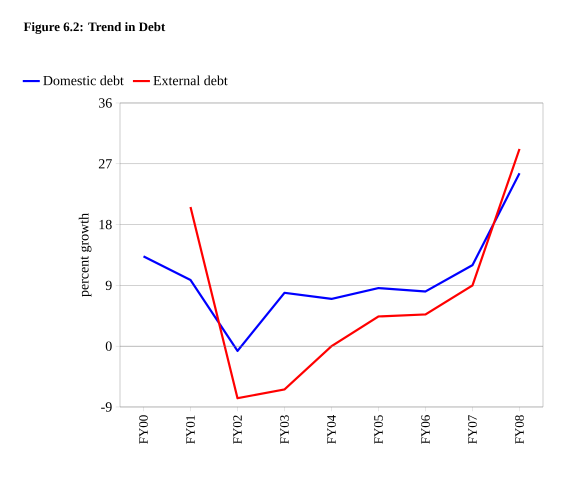 Image resolution: width=579 pixels, height=479 pixels. What do you see at coordinates (95, 28) in the screenshot?
I see `chart-title: Figure 6.2: Trend in Debt` at bounding box center [95, 28].